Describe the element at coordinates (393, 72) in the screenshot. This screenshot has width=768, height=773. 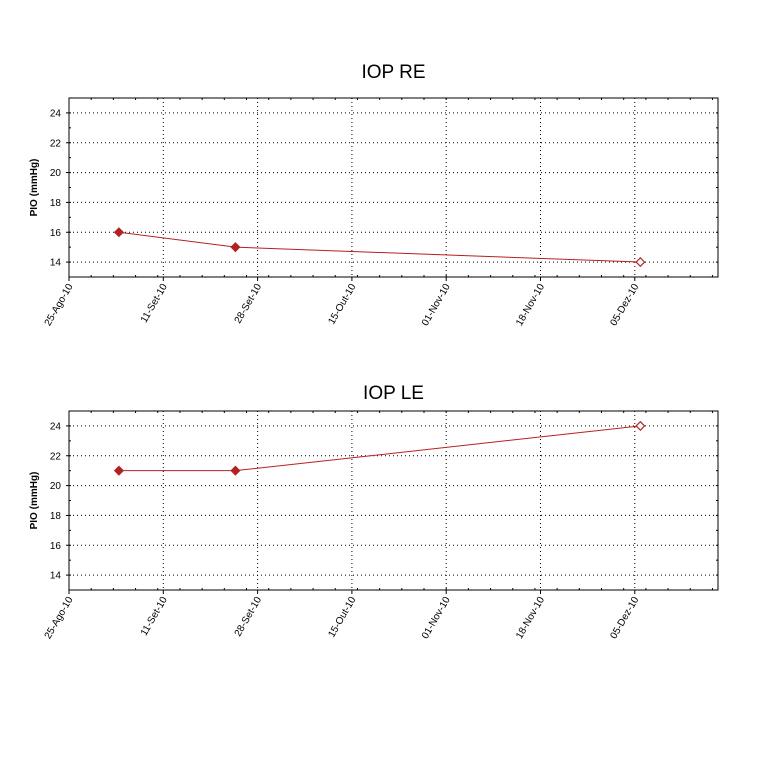
I see `chart-title: IOP RE` at that location.